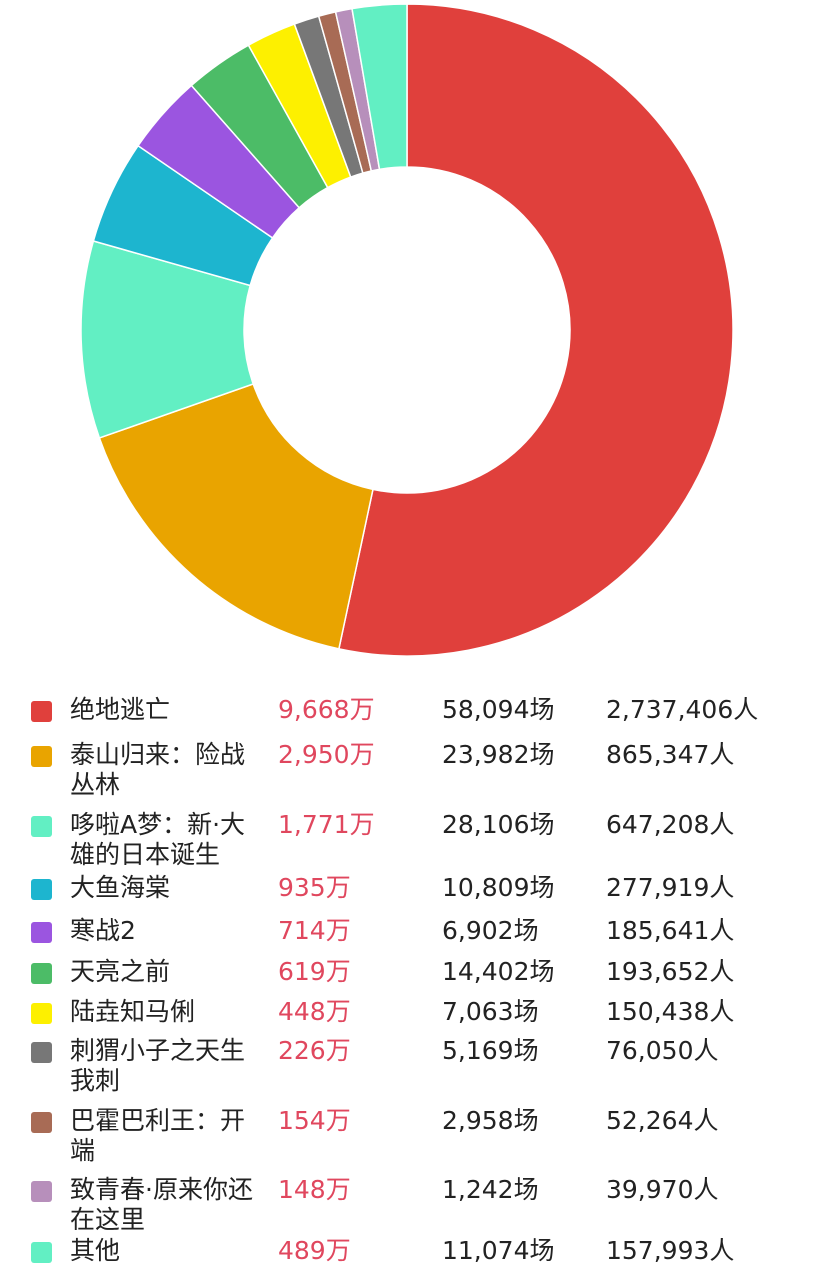 The height and width of the screenshot is (1280, 813). What do you see at coordinates (314, 1120) in the screenshot?
I see `legend-revenue: 154万` at bounding box center [314, 1120].